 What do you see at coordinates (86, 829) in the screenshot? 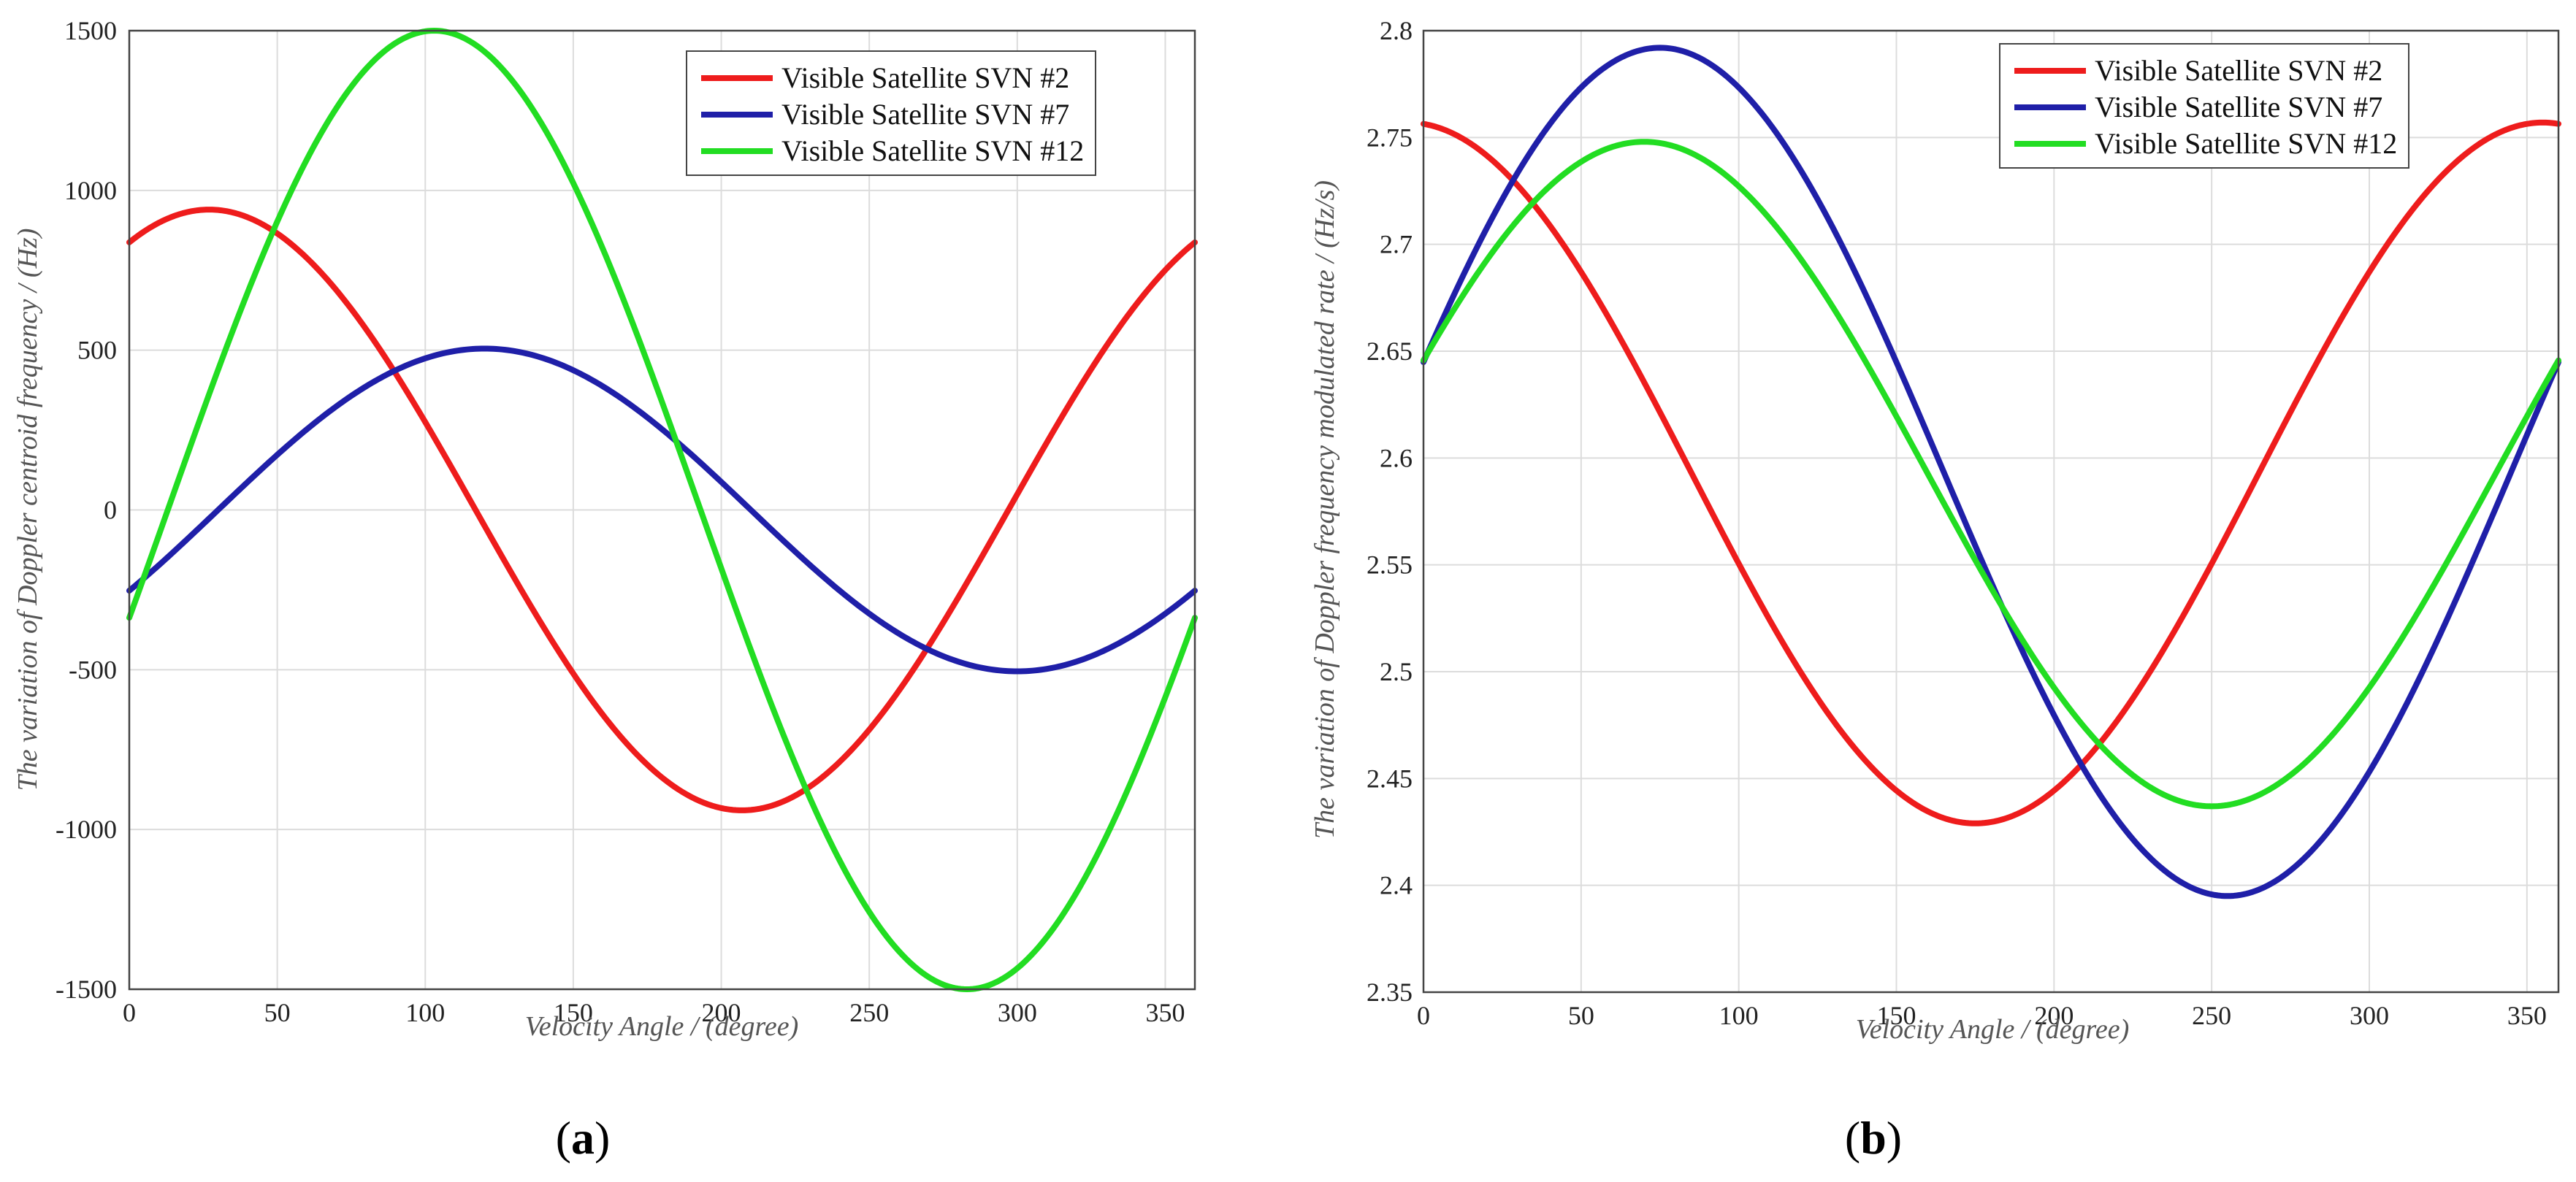
I see `panel-a-y-tick-5: -1000` at bounding box center [86, 829].